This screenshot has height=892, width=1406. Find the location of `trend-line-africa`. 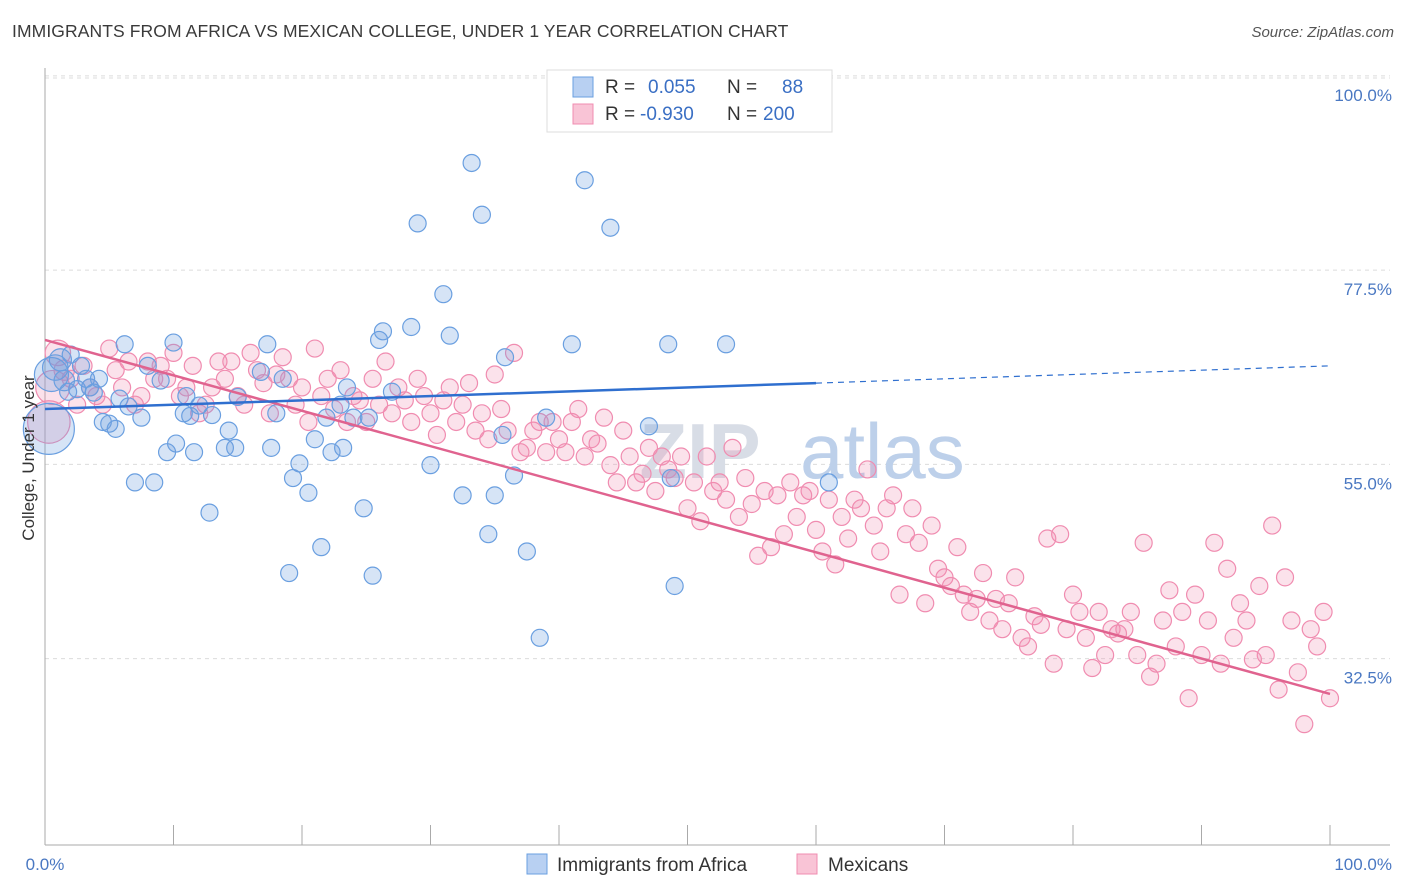

trend-line-africa is located at coordinates (430, 396).